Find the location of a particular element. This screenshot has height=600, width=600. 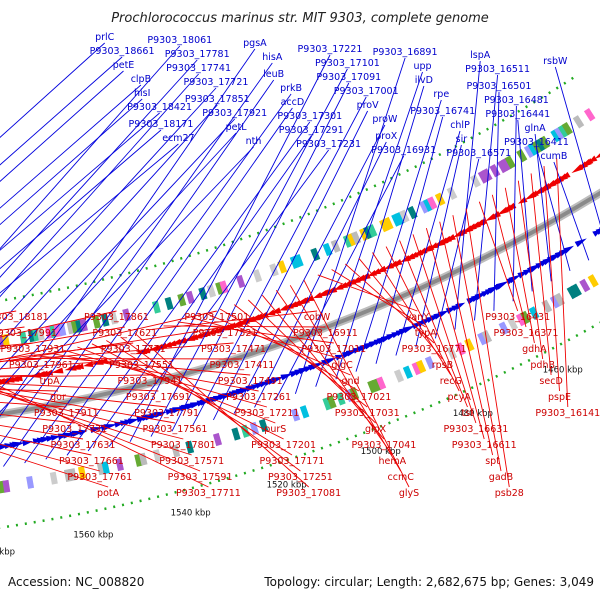

reverse-gene-label: P9303_16371 is located at coordinates (526, 333).